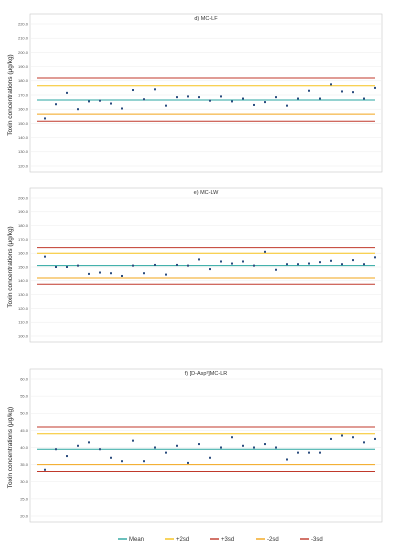  What do you see at coordinates (227, 540) in the screenshot?
I see `legend-label: +3sd` at bounding box center [227, 540].